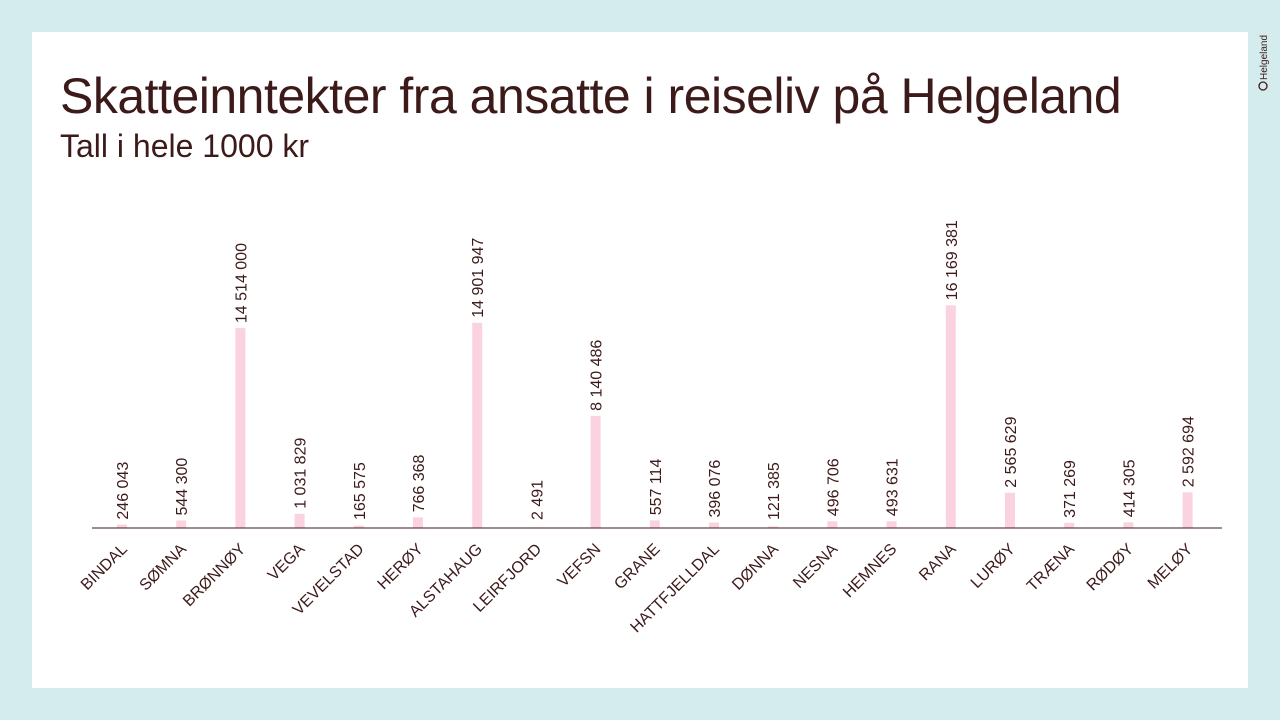 The image size is (1280, 720). Describe the element at coordinates (104, 567) in the screenshot. I see `category-label: BINDAL` at that location.